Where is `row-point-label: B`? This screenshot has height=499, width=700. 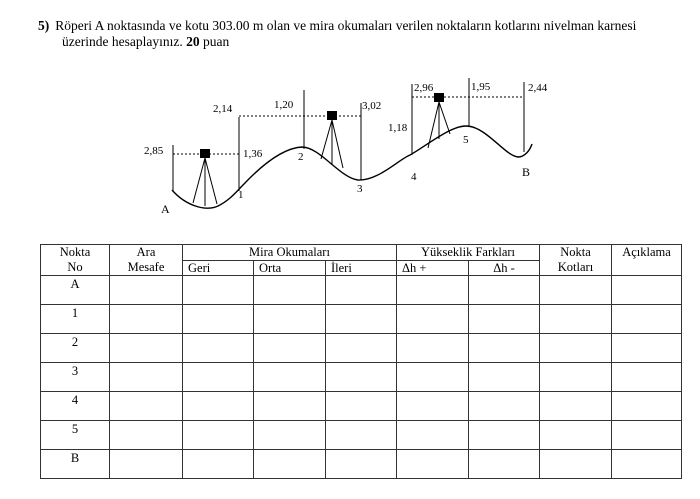
row-point-label: B is located at coordinates (75, 464).